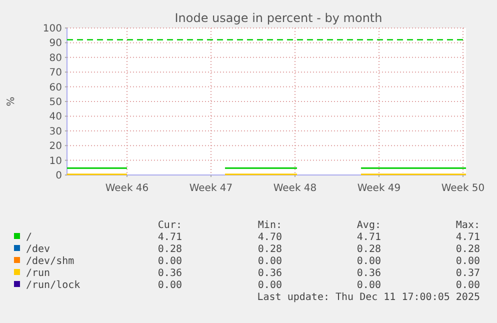  Describe the element at coordinates (468, 225) in the screenshot. I see `text: Max:` at that location.